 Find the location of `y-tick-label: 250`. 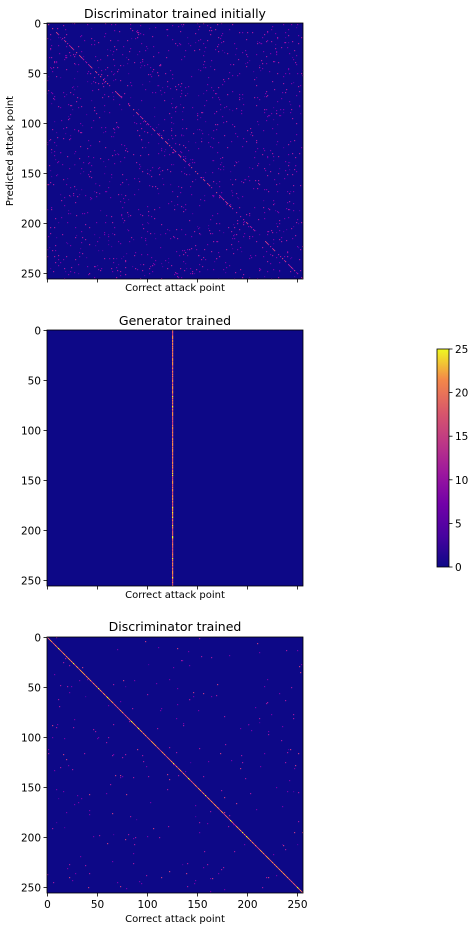

y-tick-label: 250 is located at coordinates (31, 889).